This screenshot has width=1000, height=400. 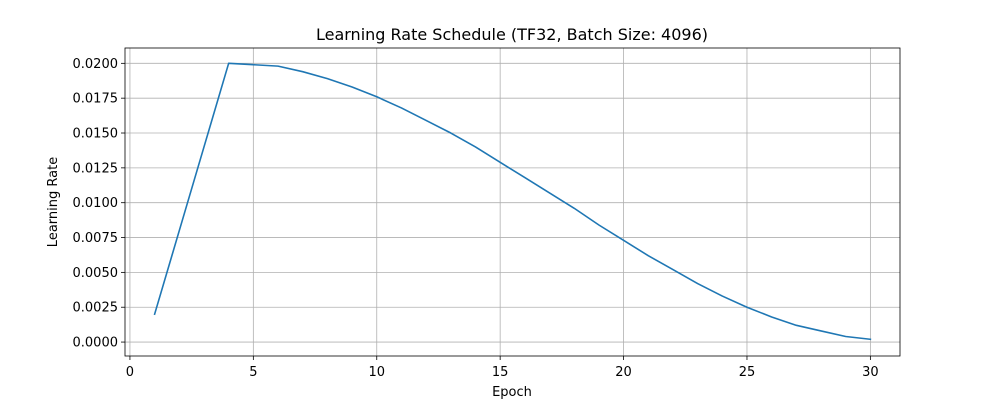 What do you see at coordinates (512, 392) in the screenshot?
I see `x-axis-label: Epoch` at bounding box center [512, 392].